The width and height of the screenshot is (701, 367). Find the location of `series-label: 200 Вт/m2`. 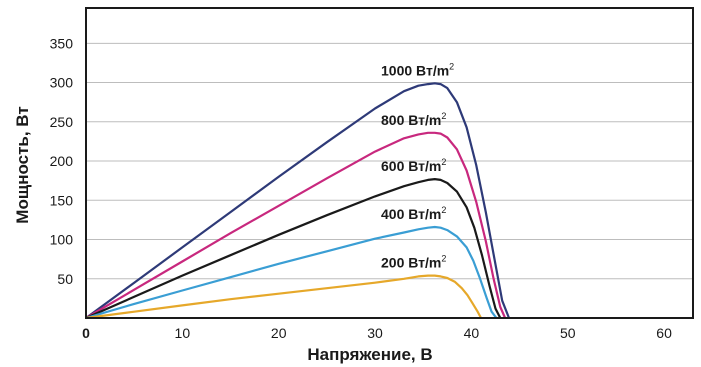

series-label: 200 Вт/m2 is located at coordinates (413, 262).